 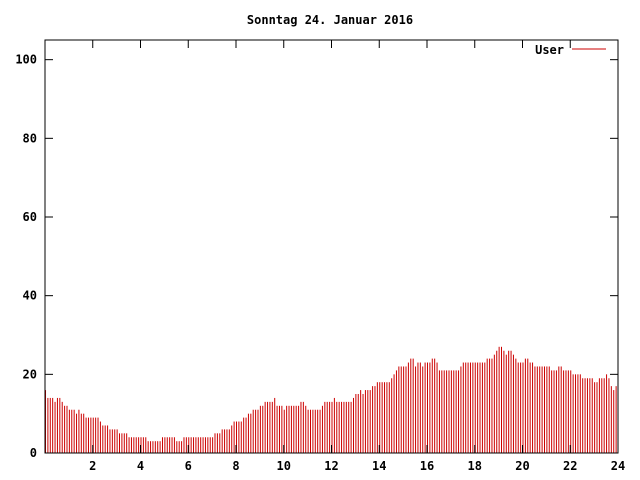 What do you see at coordinates (522, 466) in the screenshot?
I see `x-tick-label: 20` at bounding box center [522, 466].